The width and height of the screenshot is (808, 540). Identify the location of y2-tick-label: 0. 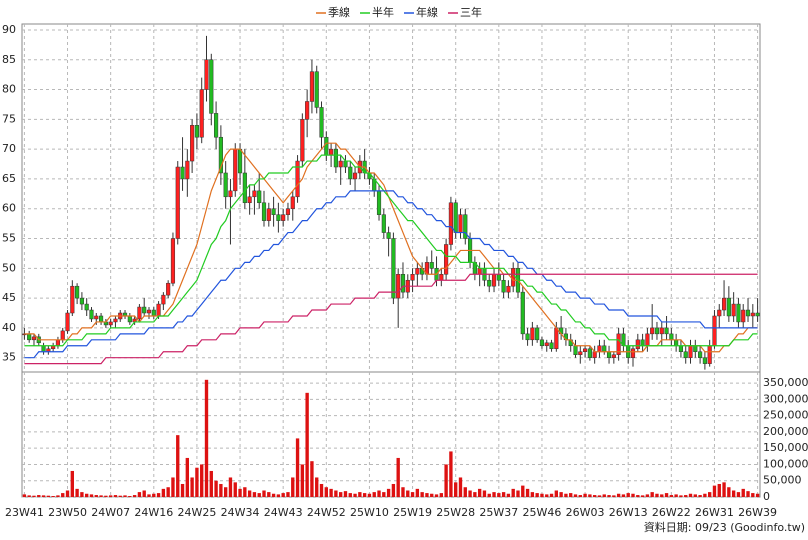
(766, 496).